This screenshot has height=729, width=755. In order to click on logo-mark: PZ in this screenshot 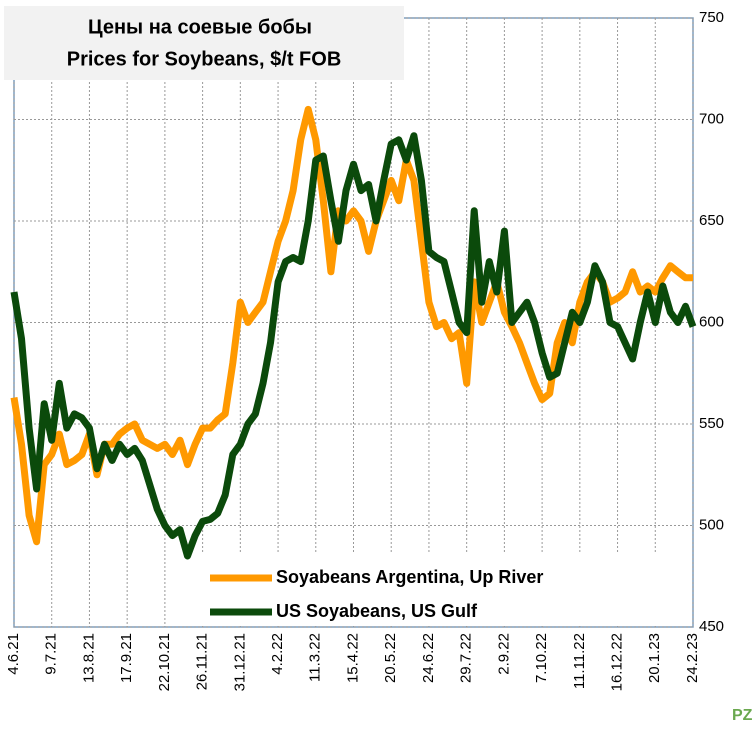, I will do `click(742, 715)`.